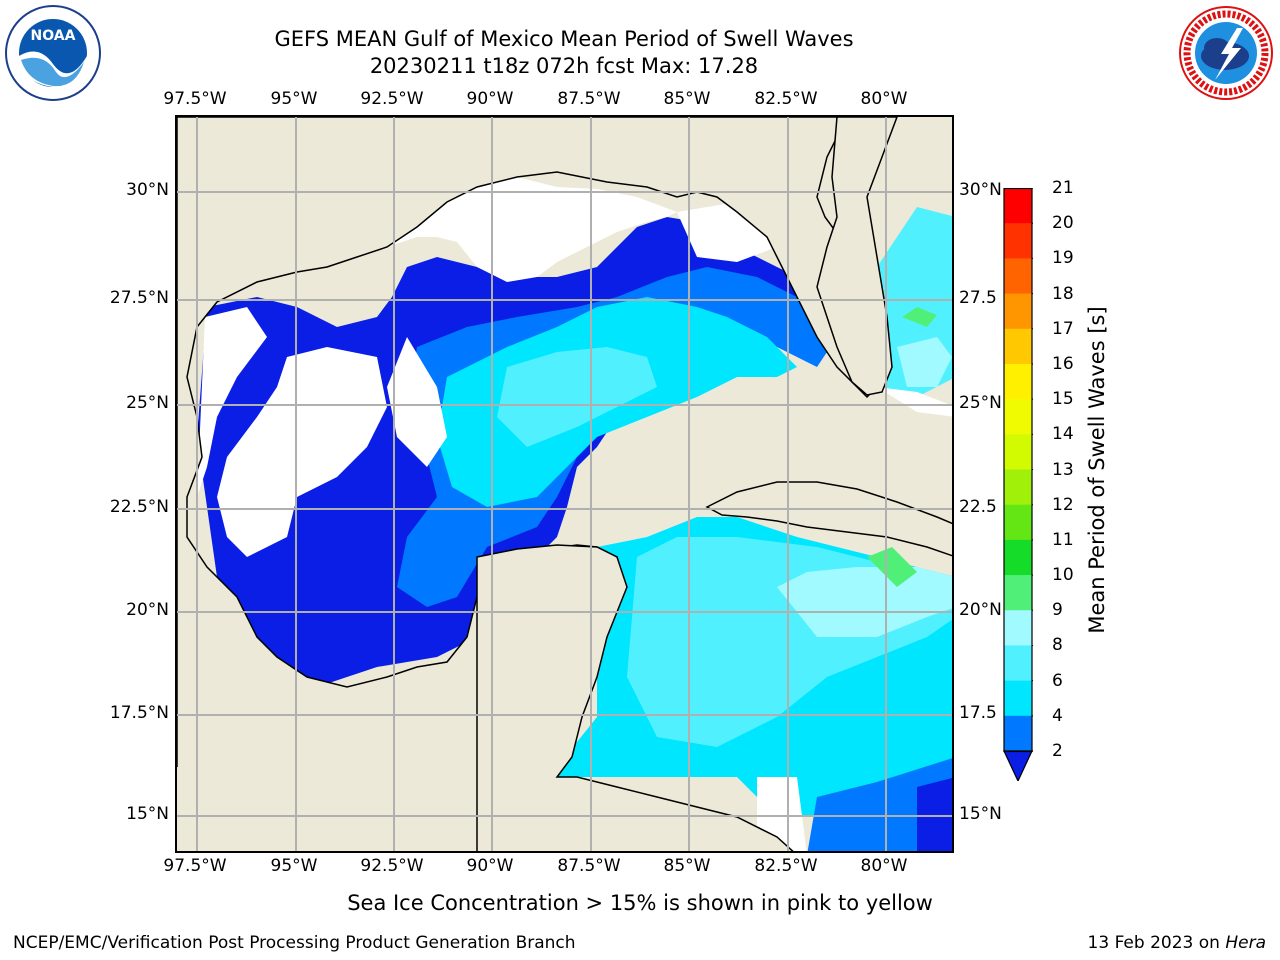  What do you see at coordinates (978, 298) in the screenshot?
I see `lat-tick-label: 27.5` at bounding box center [978, 298].